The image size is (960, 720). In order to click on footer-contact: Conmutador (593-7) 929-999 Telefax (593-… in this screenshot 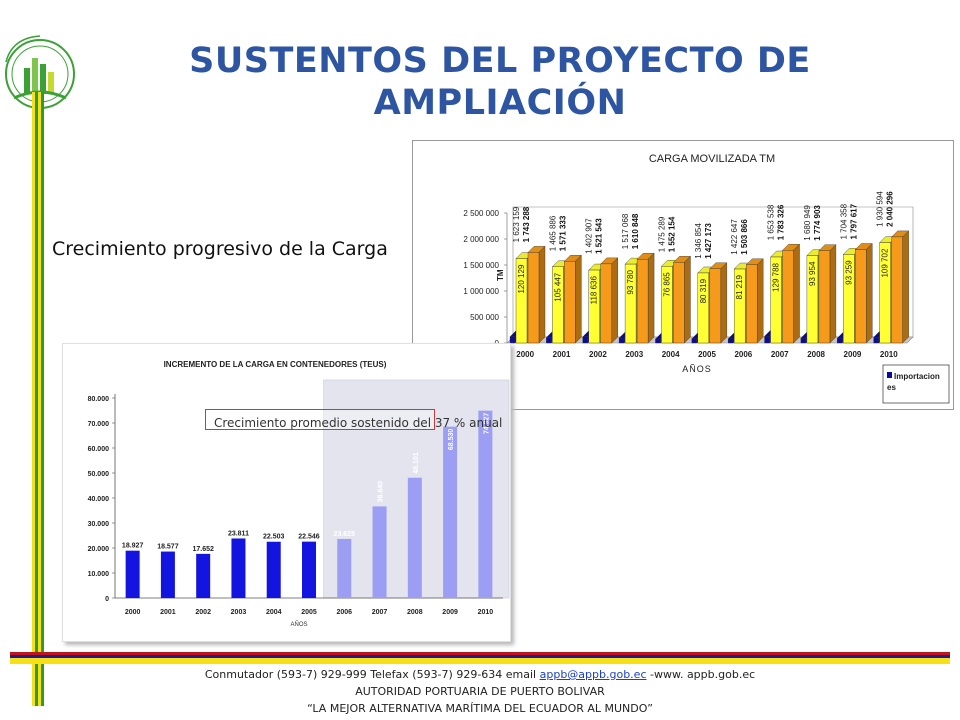, I will do `click(480, 674)`.